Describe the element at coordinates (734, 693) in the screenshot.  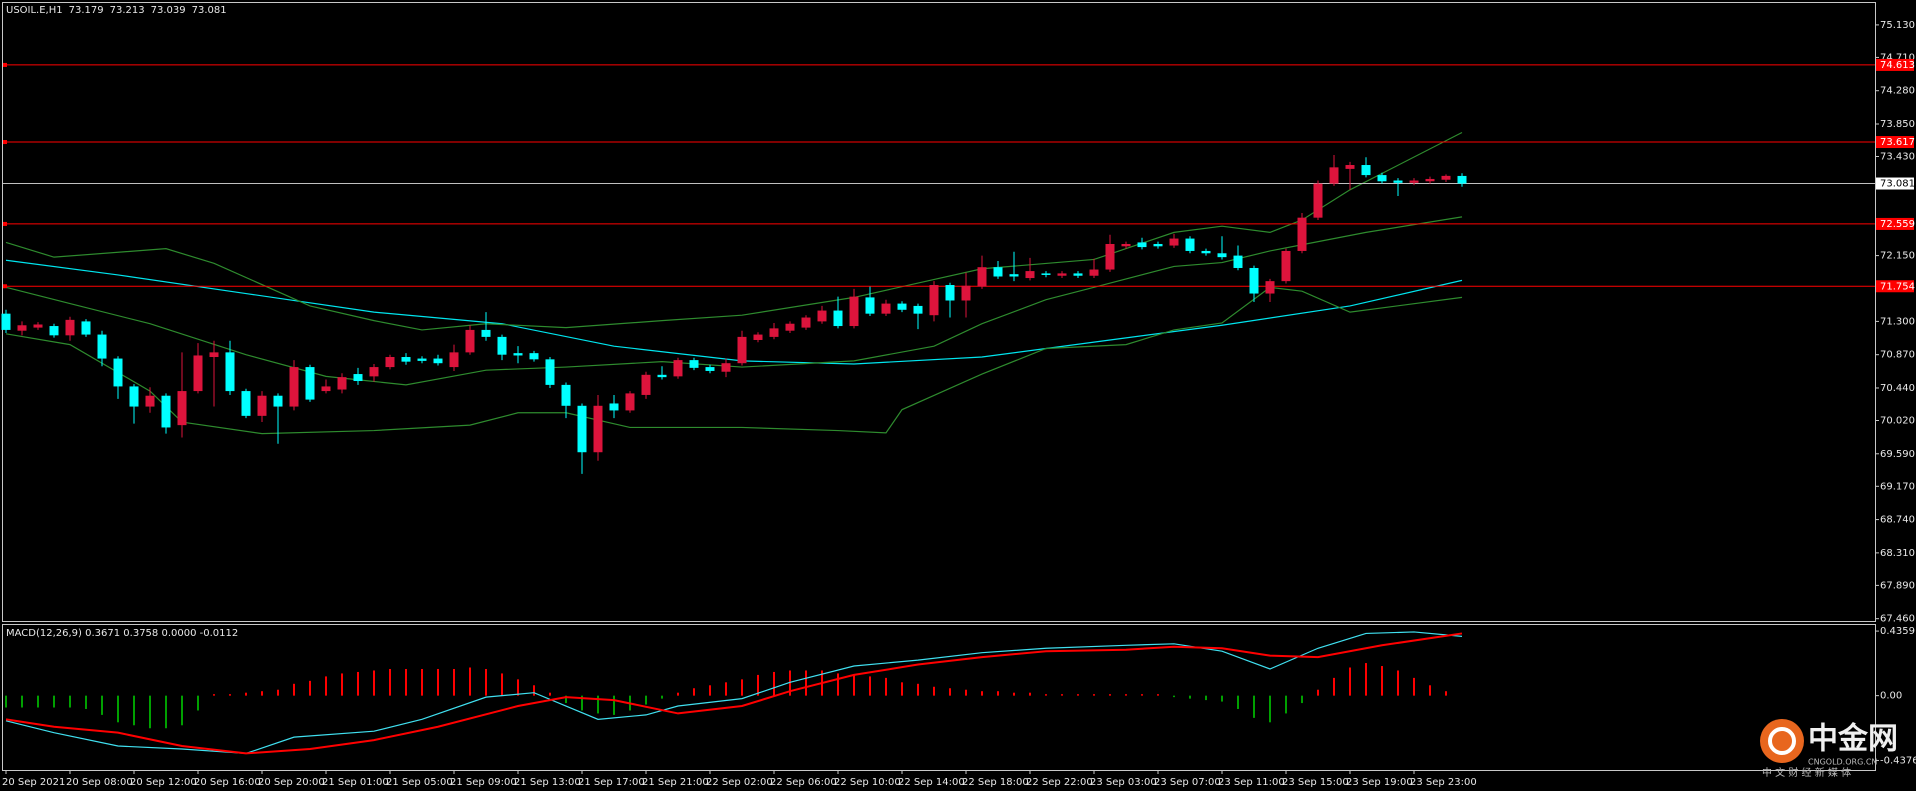
I see `macd-line` at that location.